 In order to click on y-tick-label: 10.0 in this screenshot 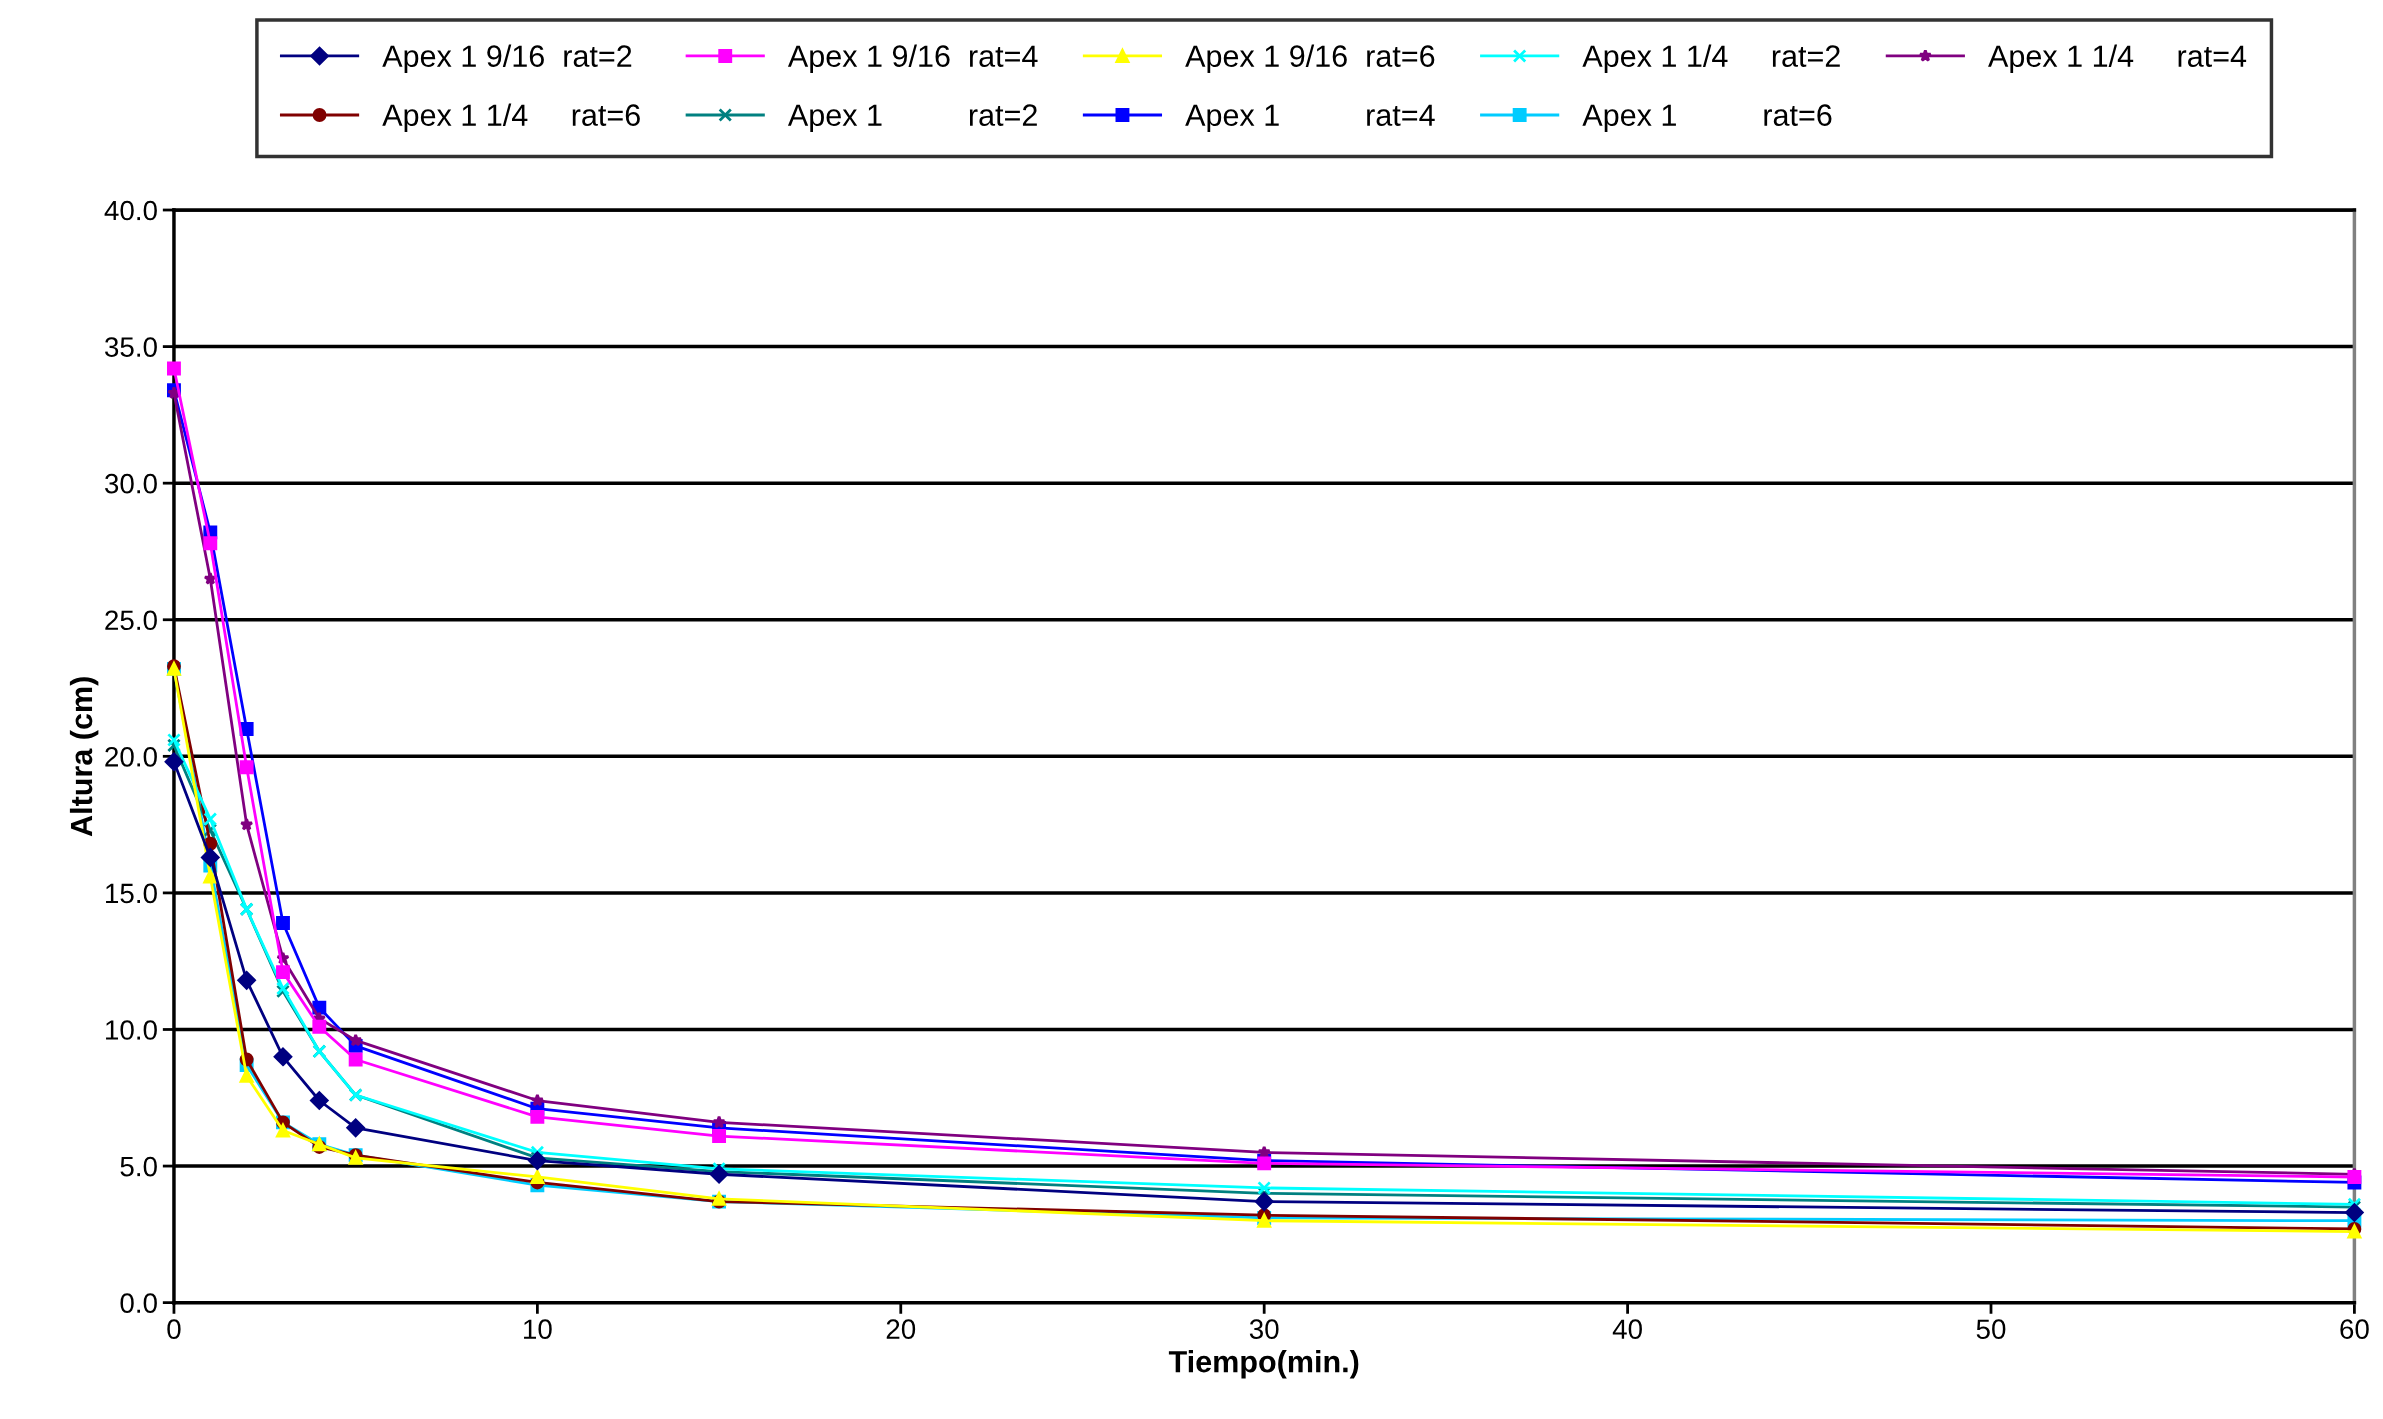, I will do `click(131, 1030)`.